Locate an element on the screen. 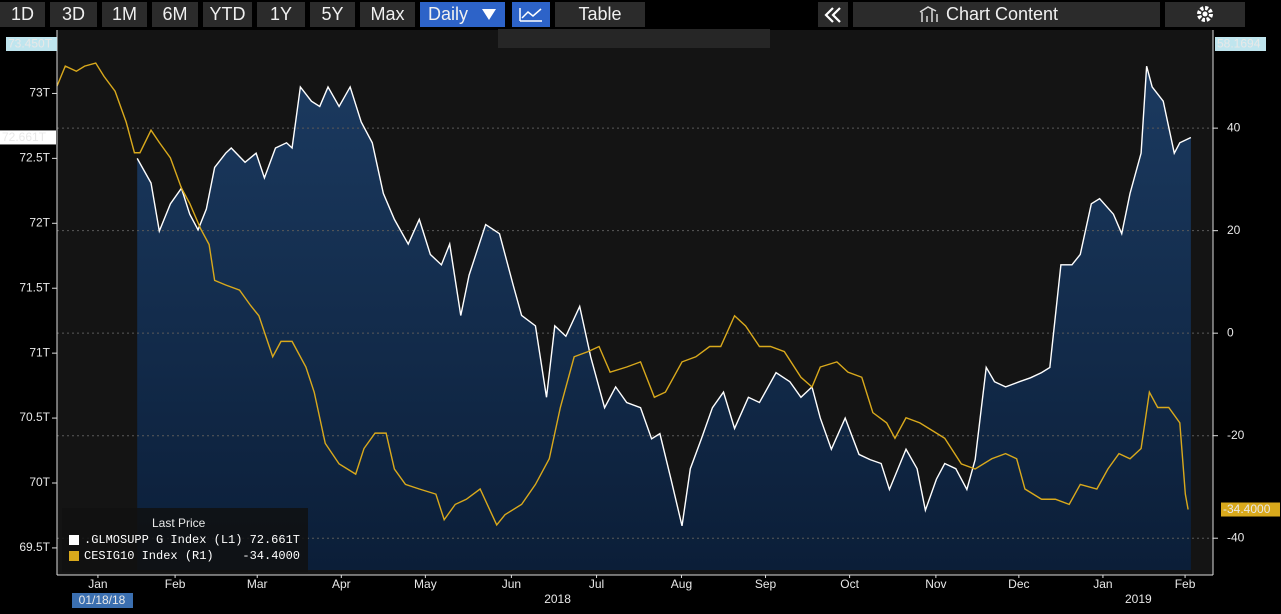 Image resolution: width=1281 pixels, height=614 pixels. y2-top-label-box is located at coordinates (1240, 44).